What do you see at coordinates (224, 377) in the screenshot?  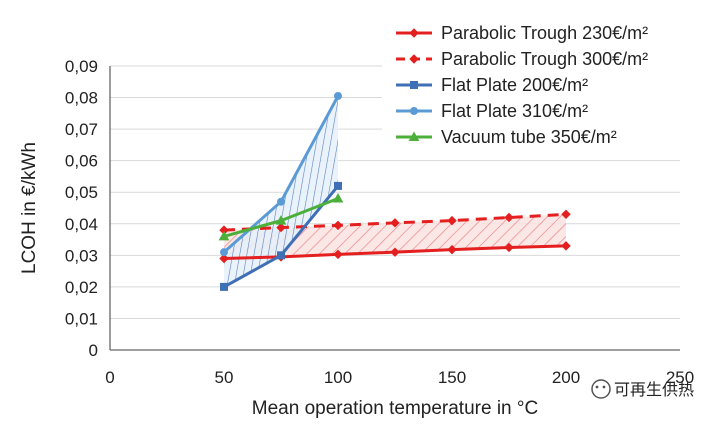 I see `x-tick-label: 50` at bounding box center [224, 377].